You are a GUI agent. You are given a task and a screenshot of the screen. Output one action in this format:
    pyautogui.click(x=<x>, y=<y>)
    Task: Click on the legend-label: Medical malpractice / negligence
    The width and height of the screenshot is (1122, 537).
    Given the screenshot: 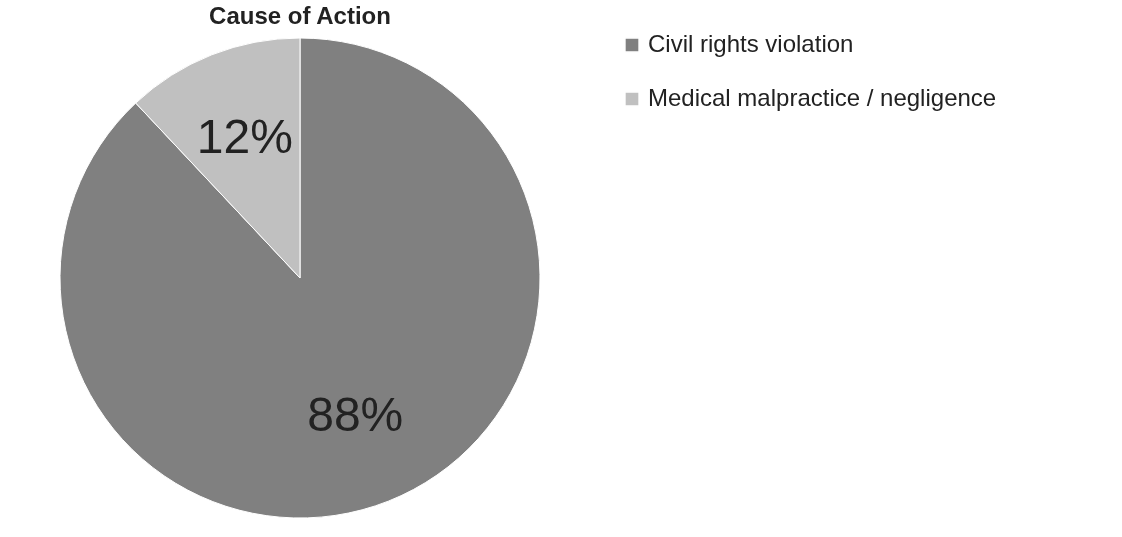 What is the action you would take?
    pyautogui.click(x=822, y=97)
    